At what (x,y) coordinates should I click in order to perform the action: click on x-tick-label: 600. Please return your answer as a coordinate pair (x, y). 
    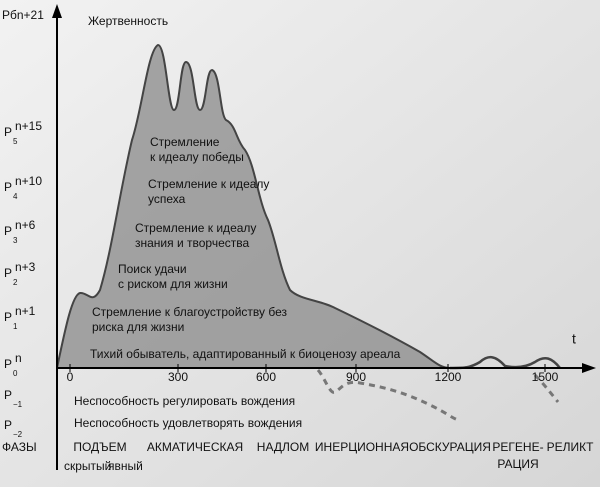
    Looking at the image, I should click on (266, 377).